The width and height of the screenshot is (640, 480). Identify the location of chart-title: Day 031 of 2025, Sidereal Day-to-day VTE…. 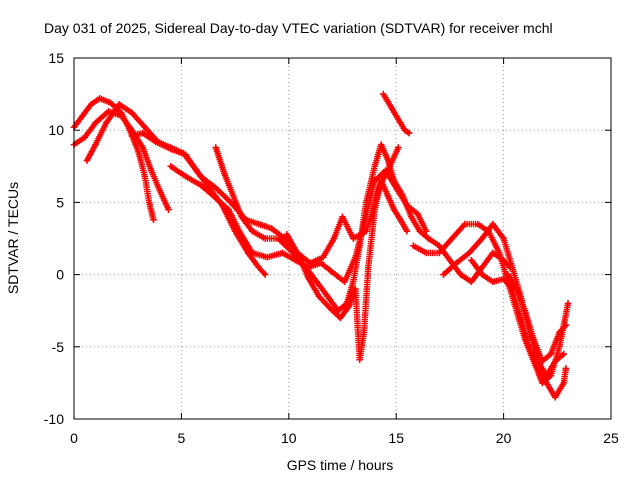
(298, 28).